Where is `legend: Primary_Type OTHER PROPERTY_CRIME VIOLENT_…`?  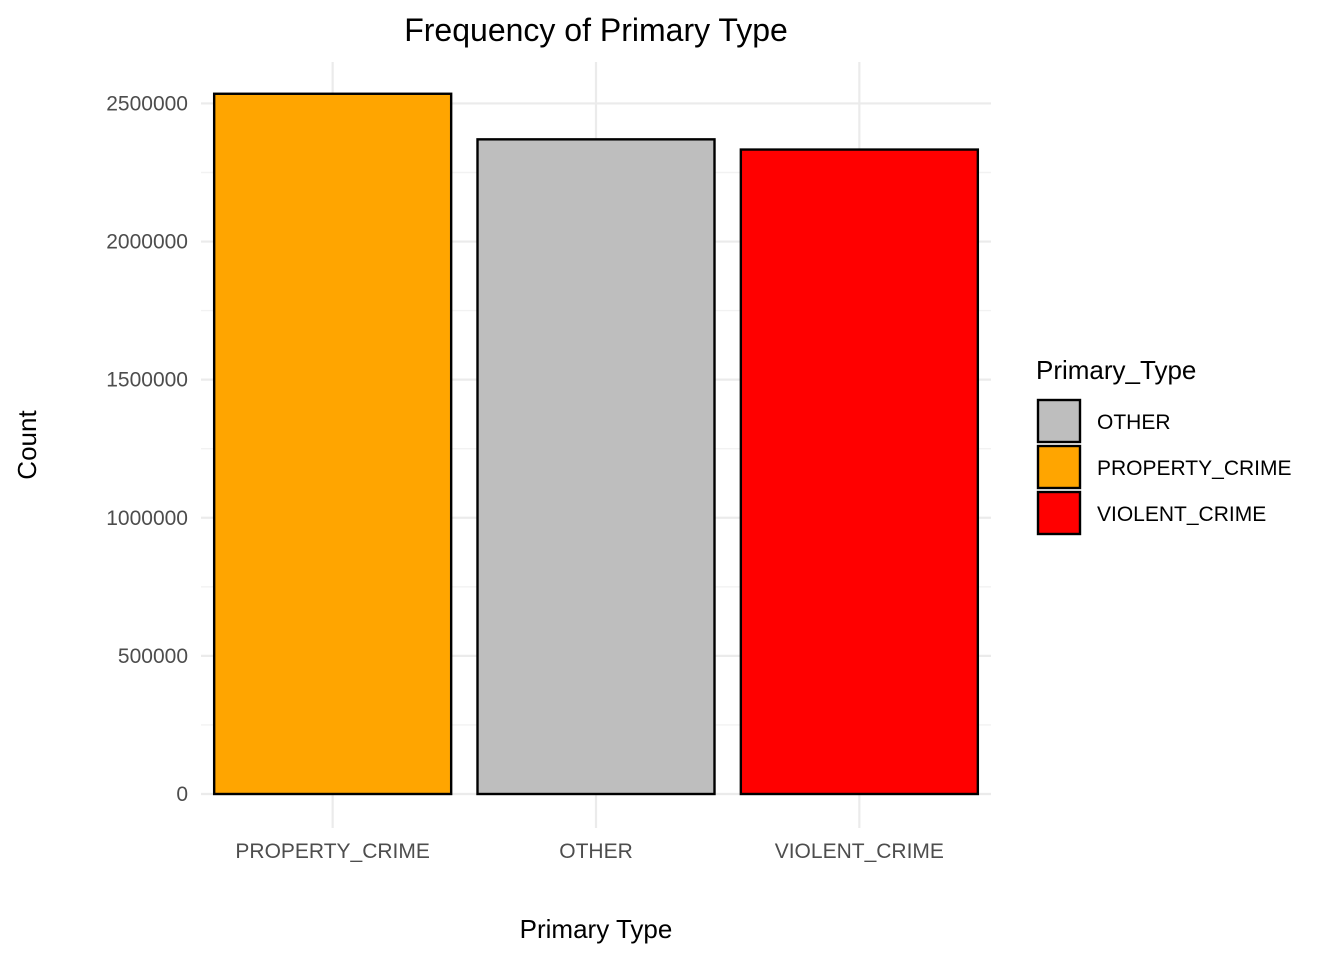 legend: Primary_Type OTHER PROPERTY_CRIME VIOLENT_… is located at coordinates (1164, 445).